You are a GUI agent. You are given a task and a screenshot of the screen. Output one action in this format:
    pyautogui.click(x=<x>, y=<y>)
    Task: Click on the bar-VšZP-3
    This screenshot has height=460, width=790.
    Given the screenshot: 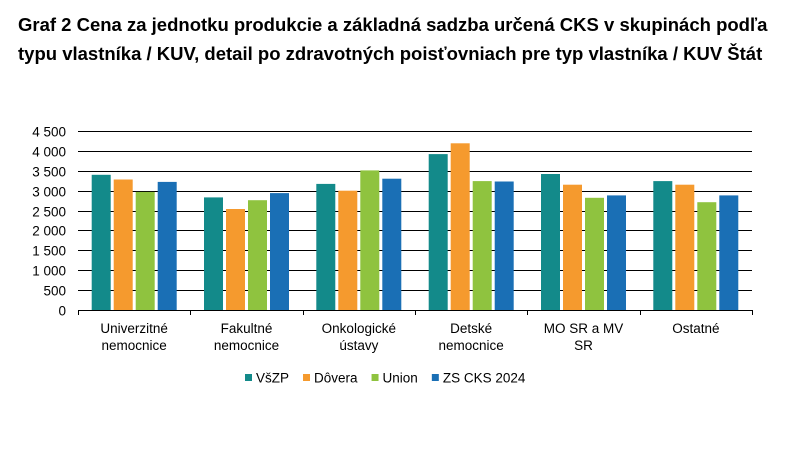 What is the action you would take?
    pyautogui.click(x=438, y=232)
    